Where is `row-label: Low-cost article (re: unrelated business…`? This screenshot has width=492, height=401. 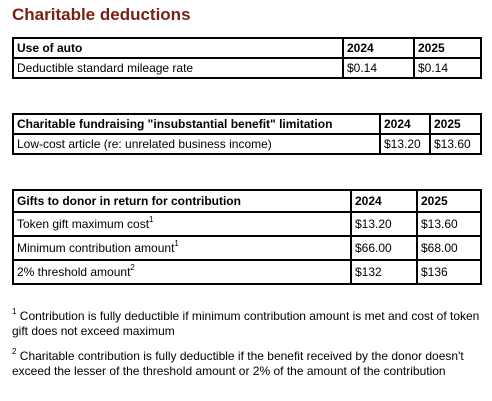
row-label: Low-cost article (re: unrelated business… is located at coordinates (196, 144).